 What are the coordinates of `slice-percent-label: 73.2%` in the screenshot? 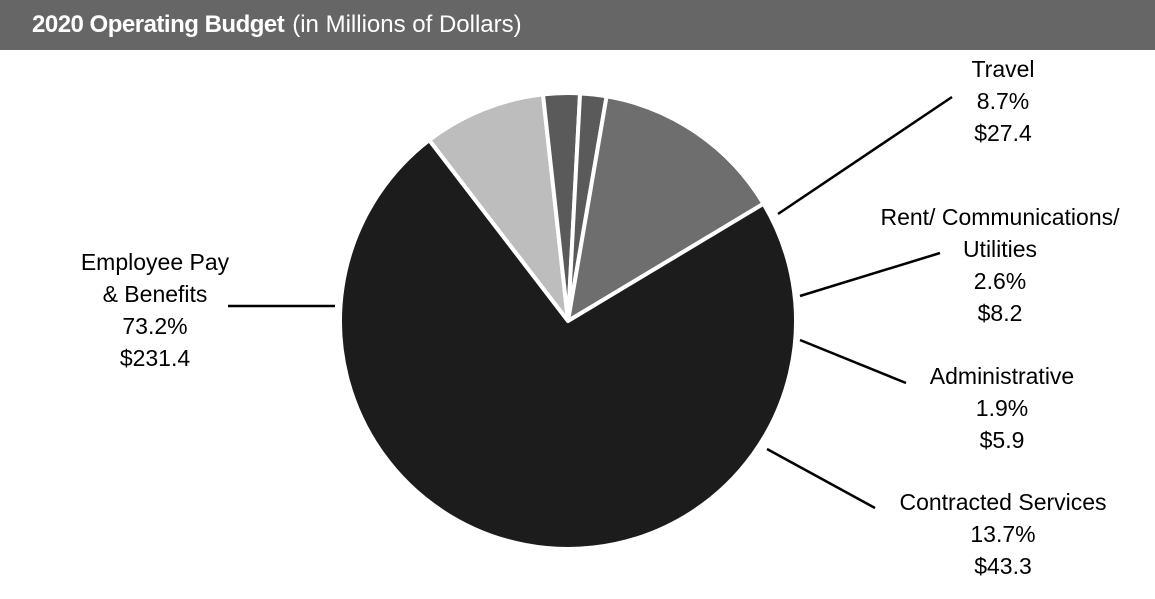 It's located at (154, 326).